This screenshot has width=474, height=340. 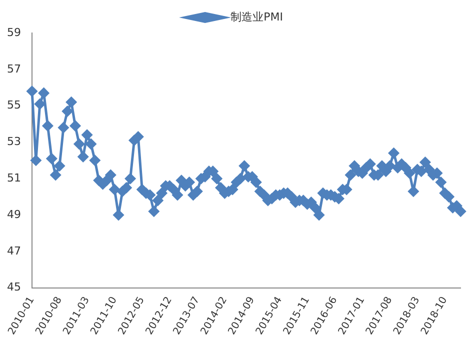 I want to click on y-tick-label: 47, so click(x=13, y=251).